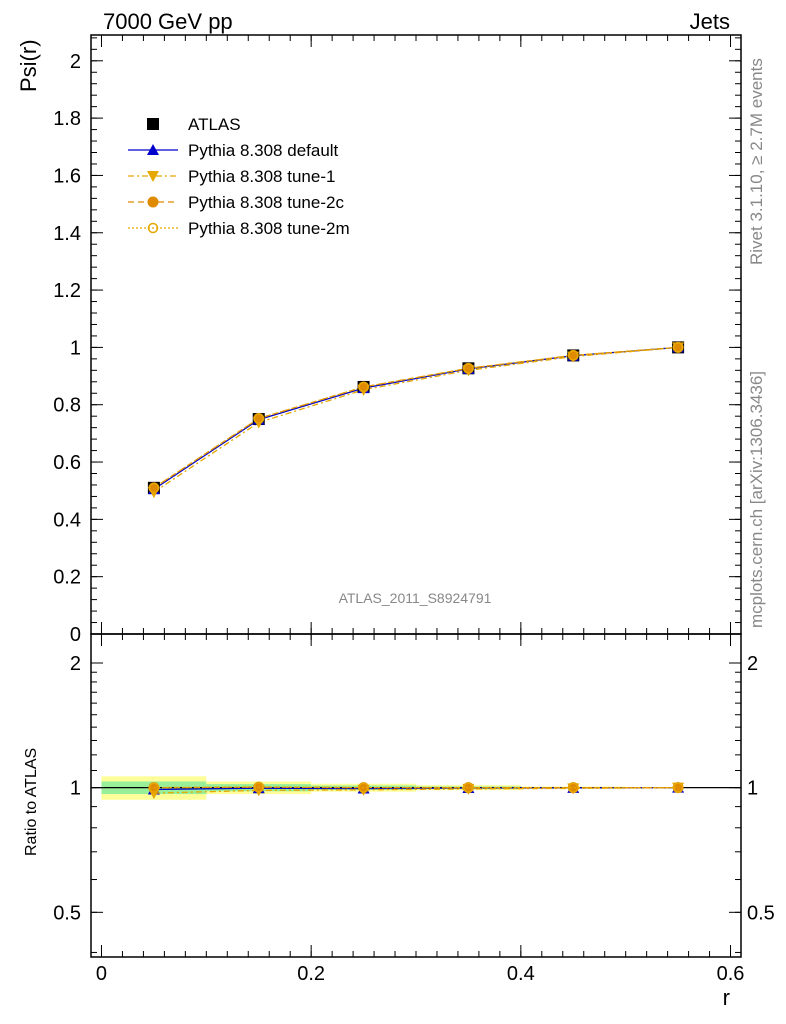  I want to click on ratio-ylabel: Ratio to ATLAS, so click(31, 802).